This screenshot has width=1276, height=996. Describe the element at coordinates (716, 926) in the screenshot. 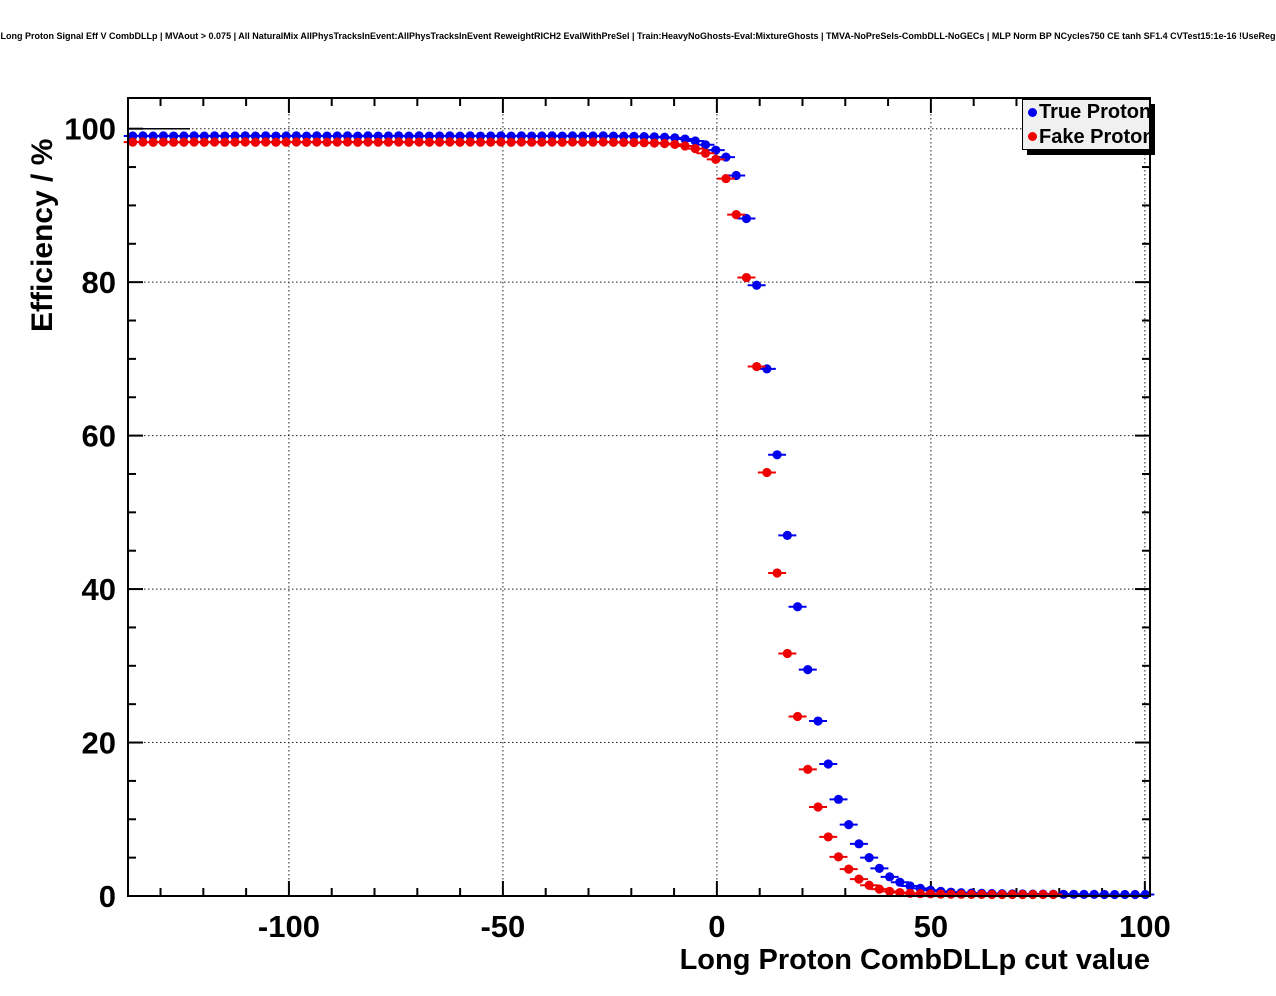

I see `x-tick-label: 0` at that location.